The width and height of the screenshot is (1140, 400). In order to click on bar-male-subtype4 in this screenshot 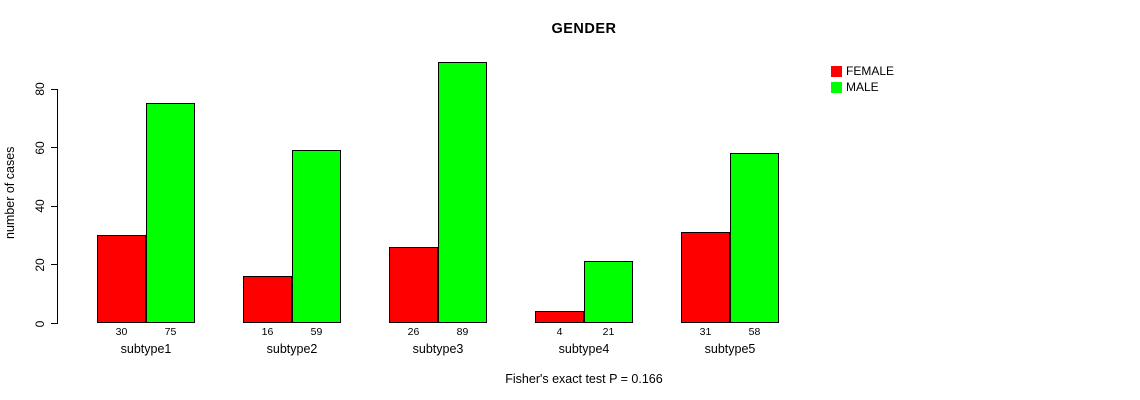, I will do `click(608, 292)`.